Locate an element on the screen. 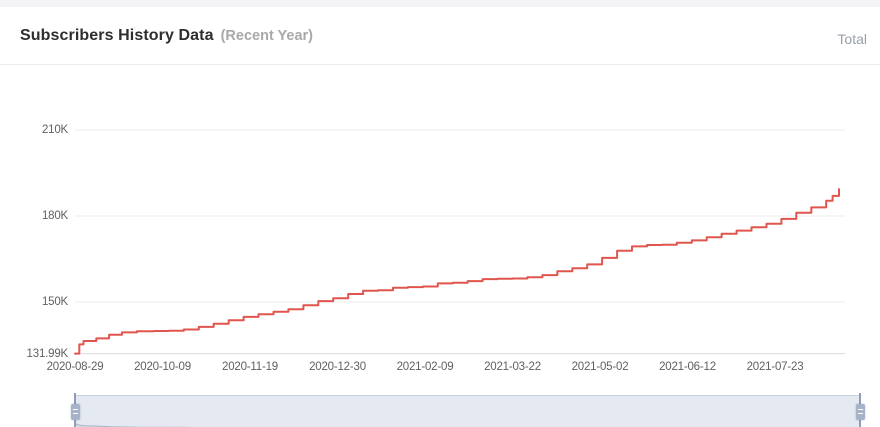  datazoom-left-grip-icon is located at coordinates (75, 412).